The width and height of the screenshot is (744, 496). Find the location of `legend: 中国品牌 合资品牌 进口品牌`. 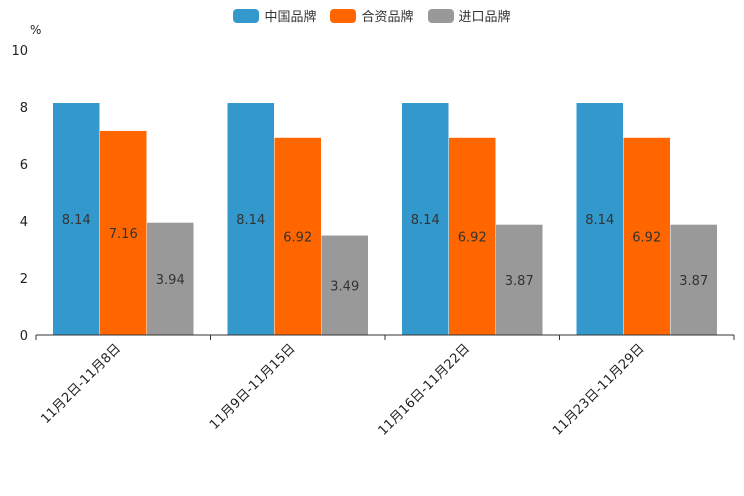

legend: 中国品牌 合资品牌 进口品牌 is located at coordinates (372, 15).